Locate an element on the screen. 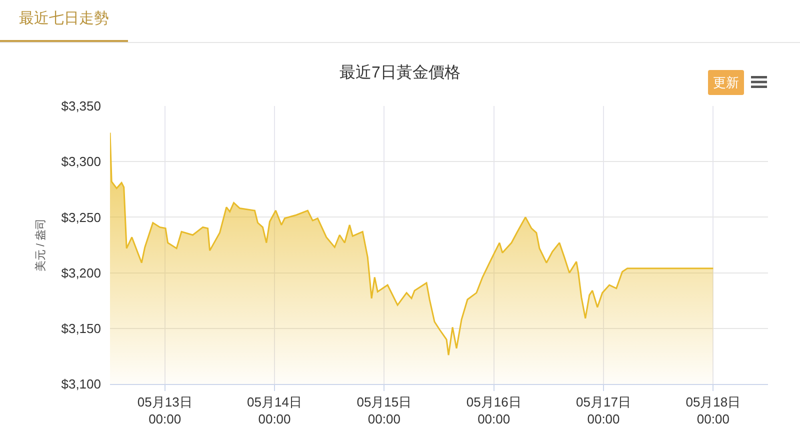 This screenshot has height=433, width=800. y-axis-title: 美元 / 盎司 is located at coordinates (40, 245).